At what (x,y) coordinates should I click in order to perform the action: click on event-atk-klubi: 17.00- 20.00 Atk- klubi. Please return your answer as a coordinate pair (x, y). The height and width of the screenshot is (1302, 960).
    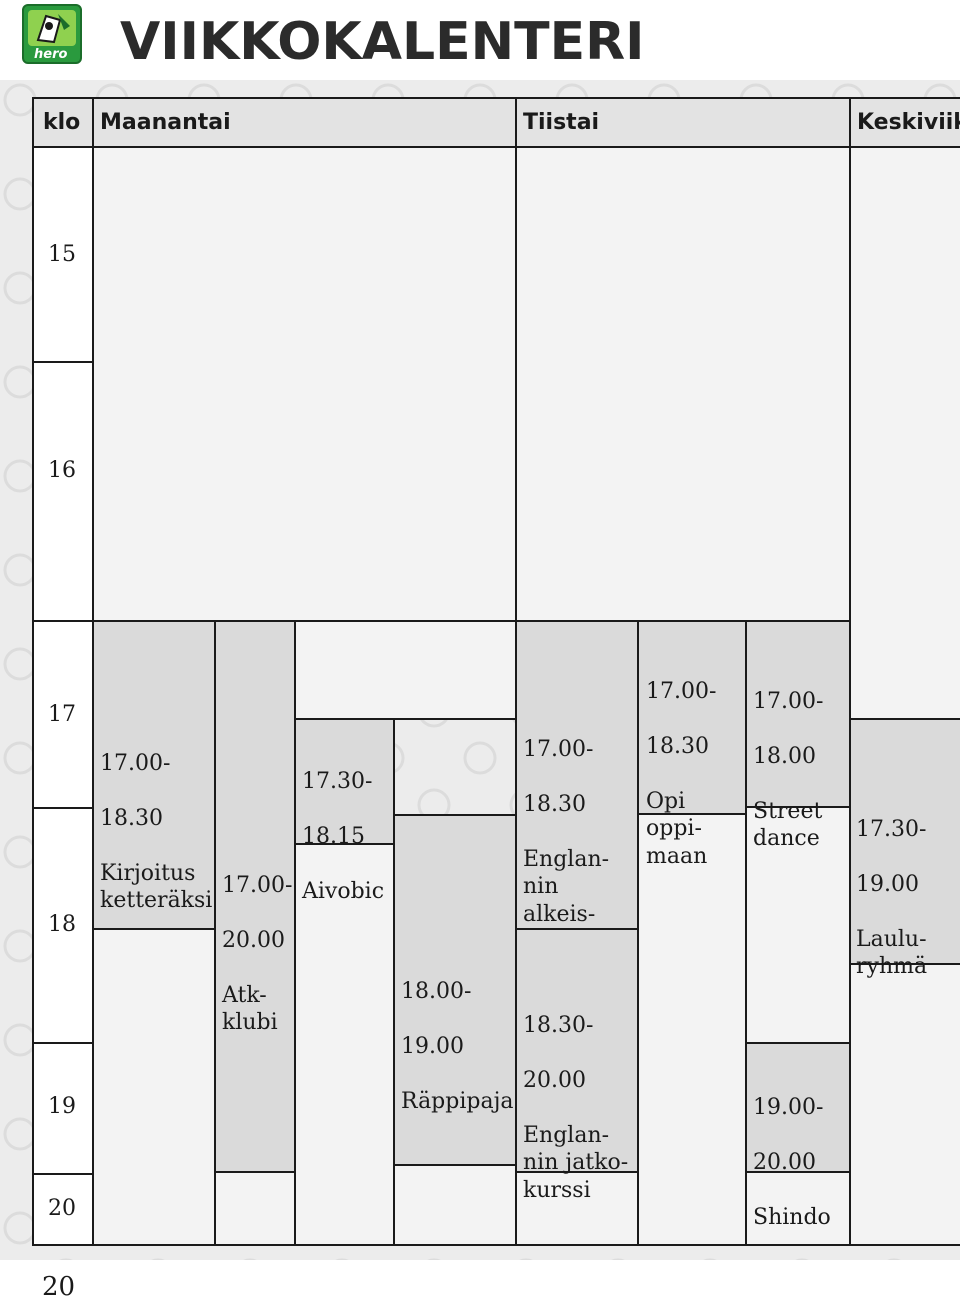
    Looking at the image, I should click on (255, 896).